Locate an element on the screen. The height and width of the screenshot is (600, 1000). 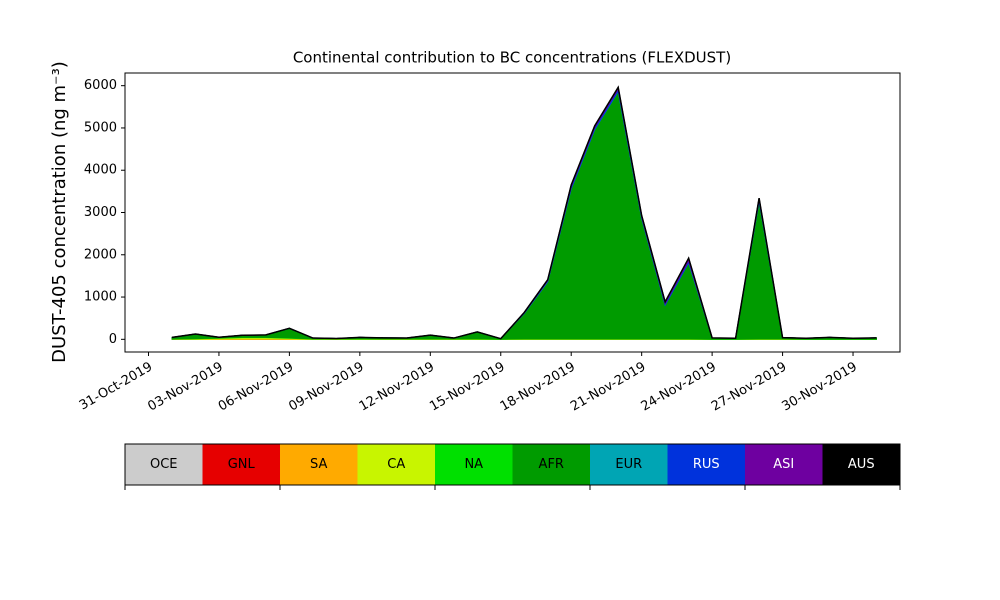
legend-label: AUS is located at coordinates (861, 464).